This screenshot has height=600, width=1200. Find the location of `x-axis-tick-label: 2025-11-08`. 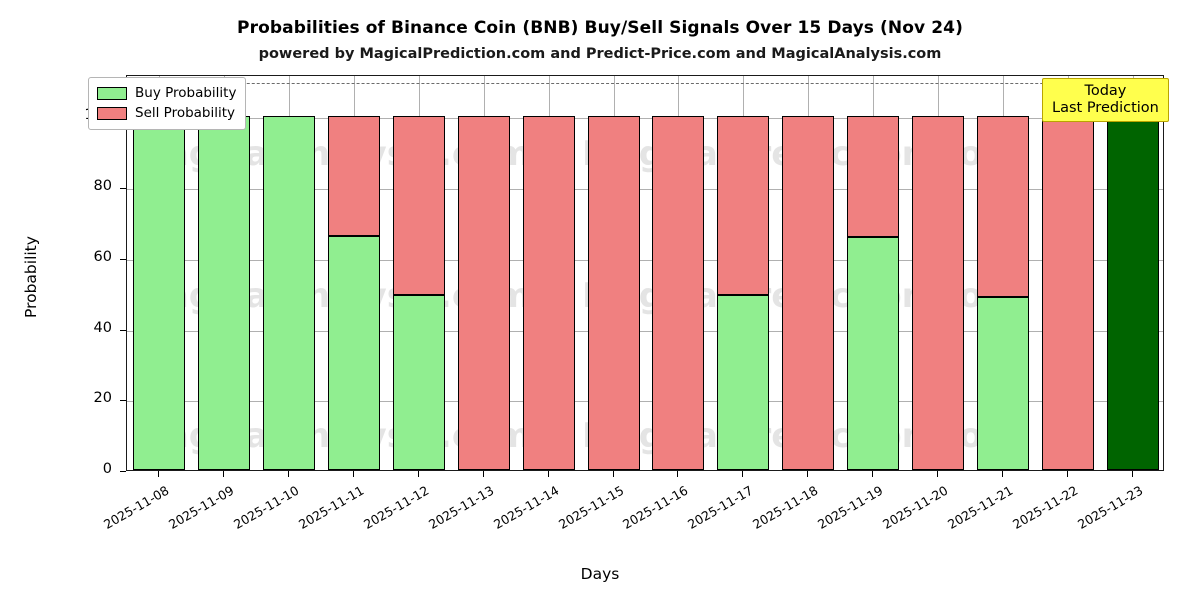

x-axis-tick-label: 2025-11-08 is located at coordinates (136, 507).